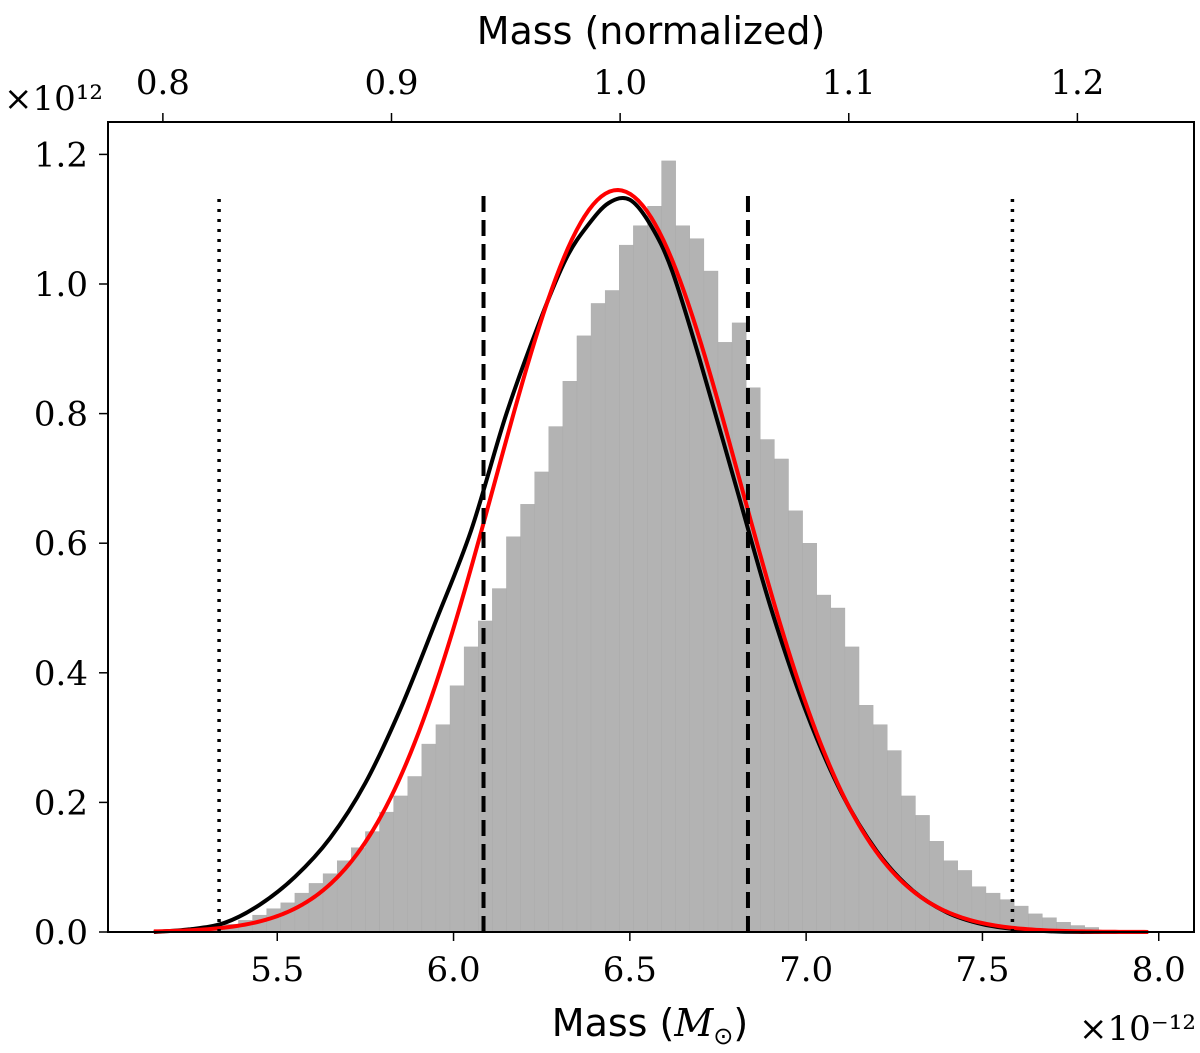 The width and height of the screenshot is (1200, 1053). What do you see at coordinates (849, 83) in the screenshot?
I see `top-tick-label: 1.1` at bounding box center [849, 83].